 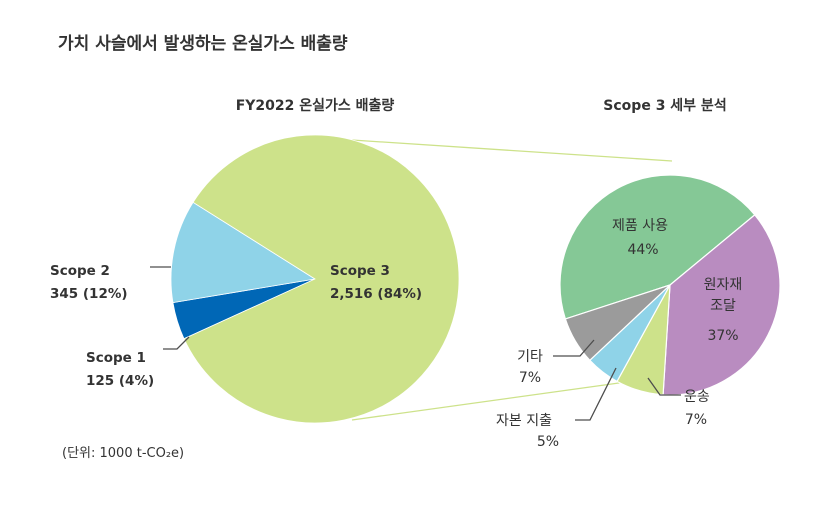 What do you see at coordinates (642, 250) in the screenshot?
I see `product-use-percent-label: 44%` at bounding box center [642, 250].